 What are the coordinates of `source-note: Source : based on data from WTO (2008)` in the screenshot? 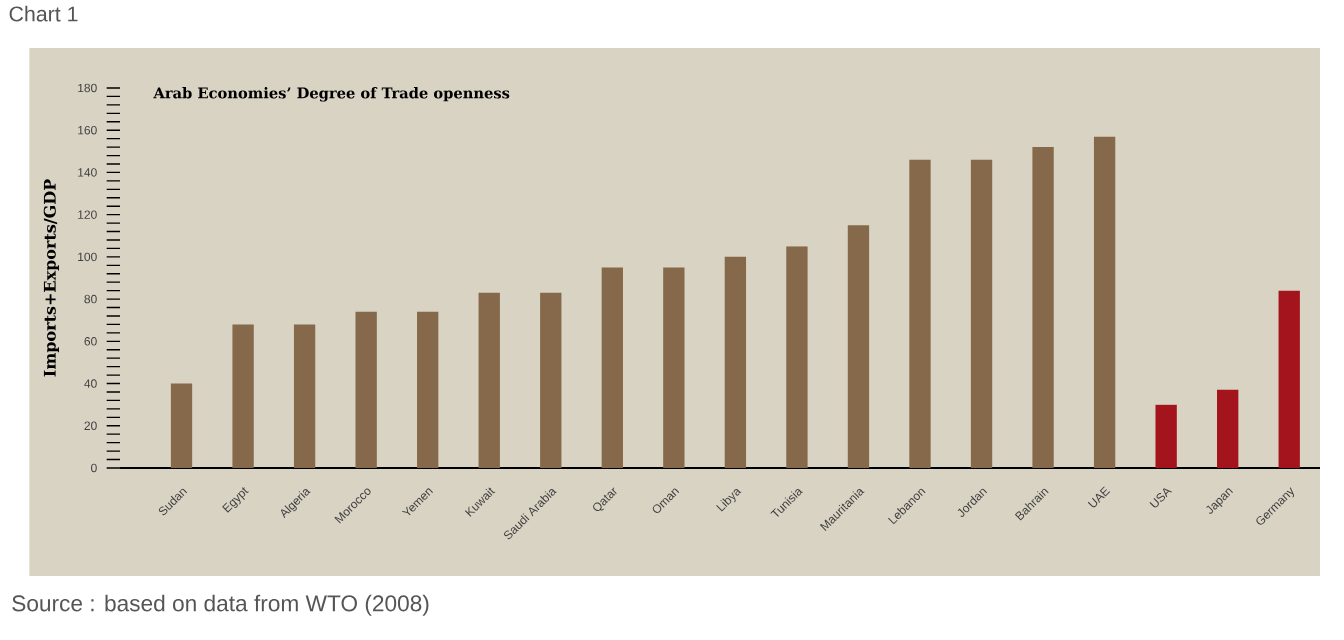 It's located at (220, 605).